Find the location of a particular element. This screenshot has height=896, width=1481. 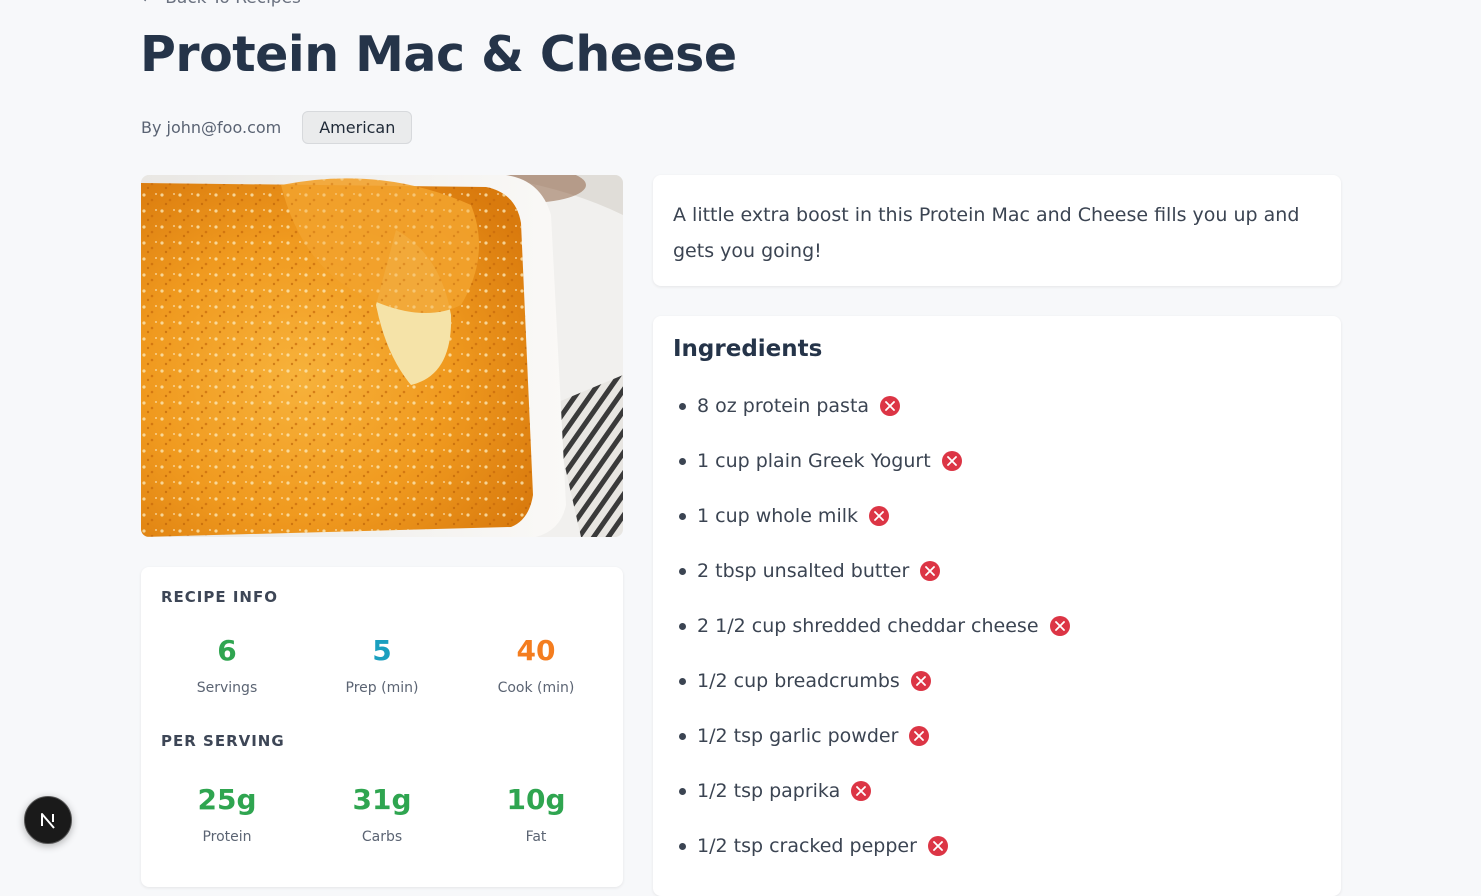

ingredient-text: 1/2 tsp paprika is located at coordinates (769, 791).